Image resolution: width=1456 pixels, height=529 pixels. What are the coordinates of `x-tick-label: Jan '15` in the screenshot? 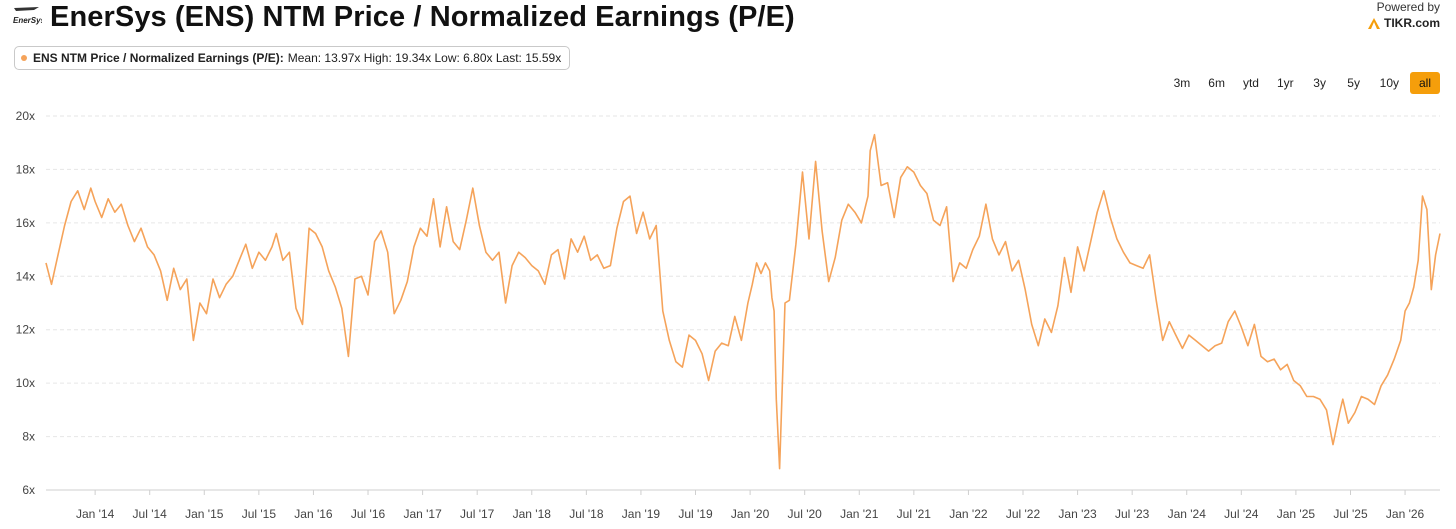 It's located at (204, 514).